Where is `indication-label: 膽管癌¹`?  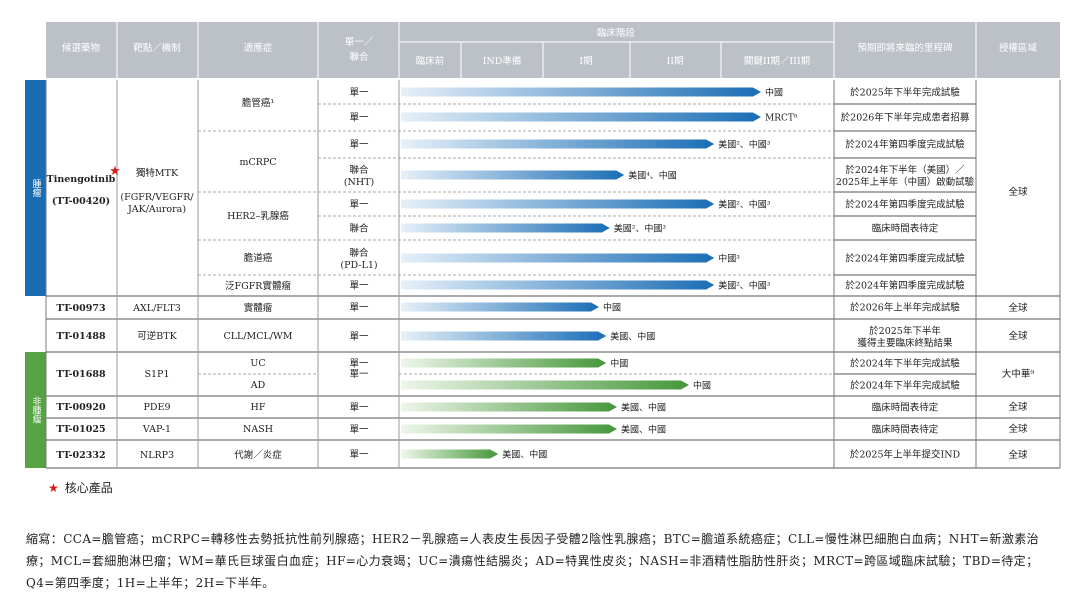 indication-label: 膽管癌¹ is located at coordinates (258, 103).